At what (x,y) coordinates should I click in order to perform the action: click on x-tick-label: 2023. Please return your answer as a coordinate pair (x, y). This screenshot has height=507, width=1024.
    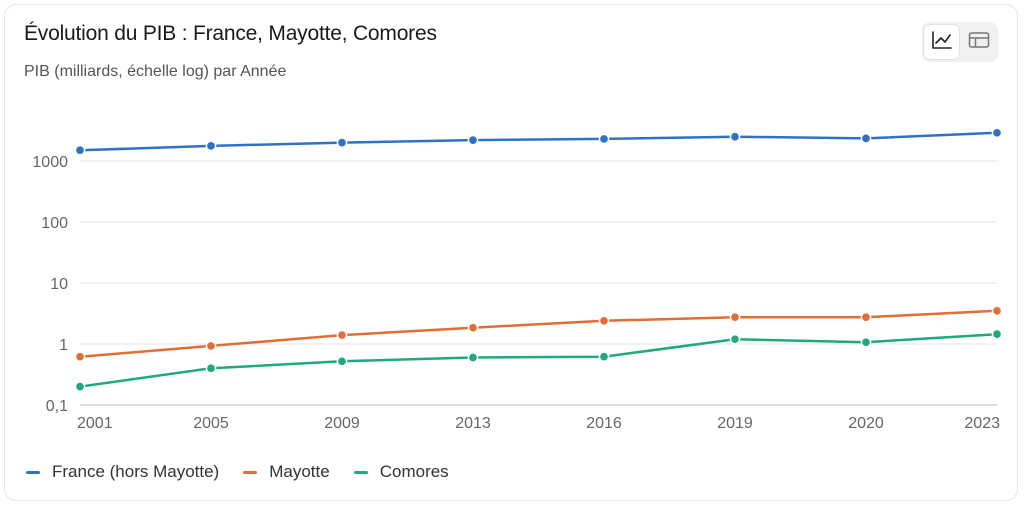
    Looking at the image, I should click on (982, 423).